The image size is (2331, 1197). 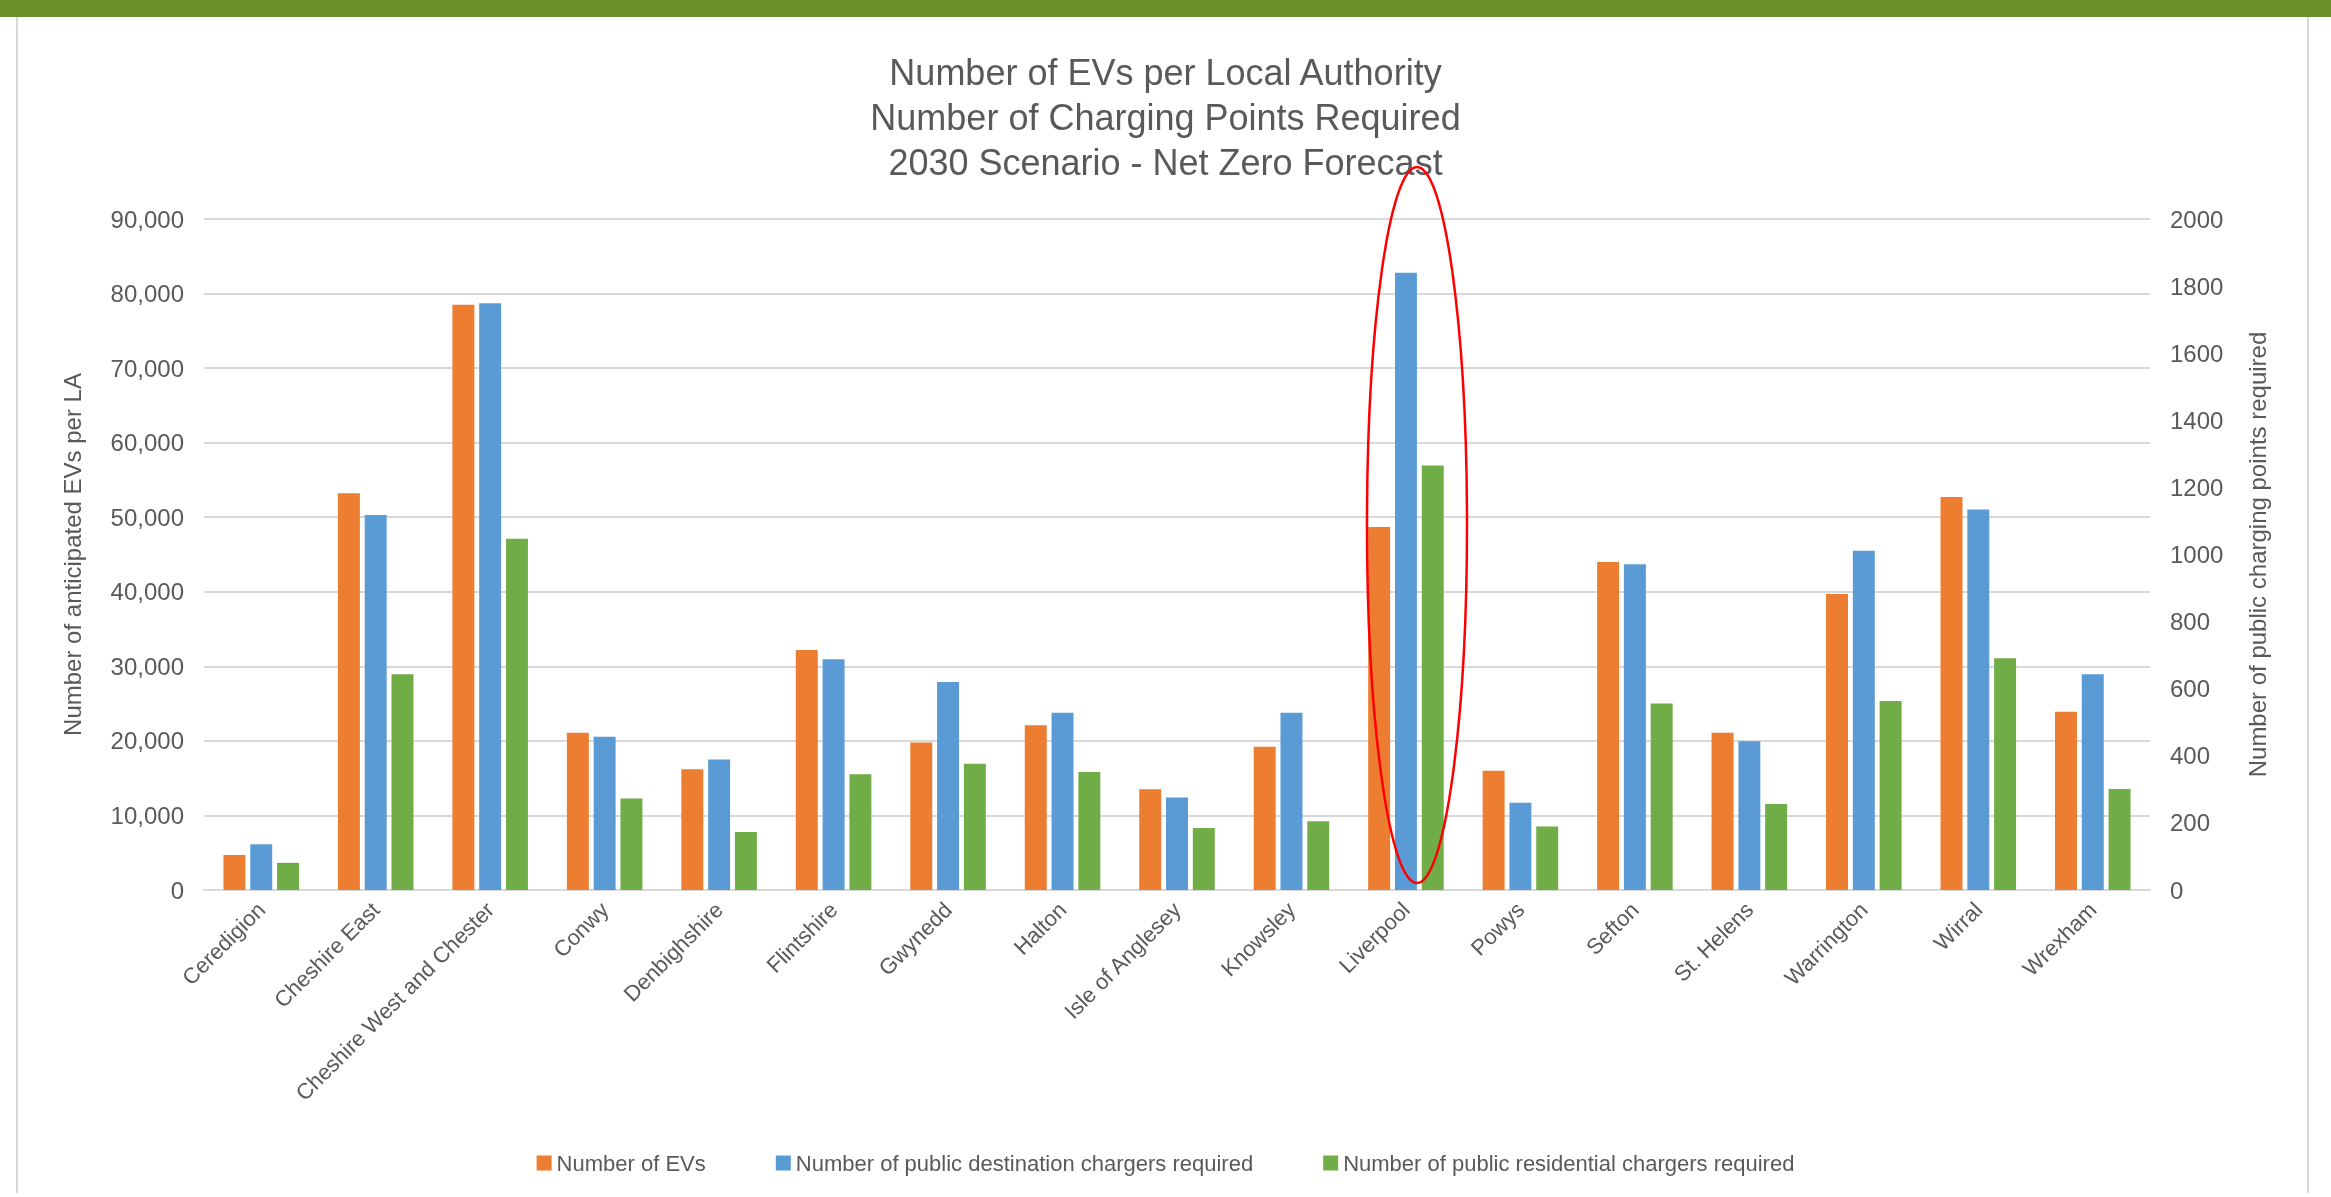 I want to click on y2-axis-title: Number of public charging points required, so click(x=2257, y=554).